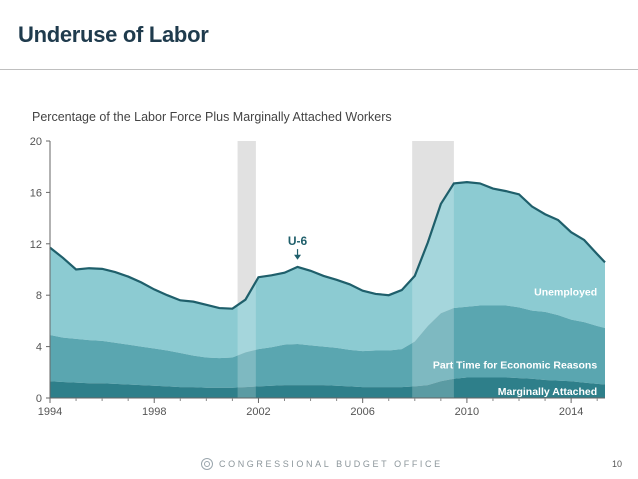 The image size is (638, 479). I want to click on y-tick-label: 16, so click(36, 193).